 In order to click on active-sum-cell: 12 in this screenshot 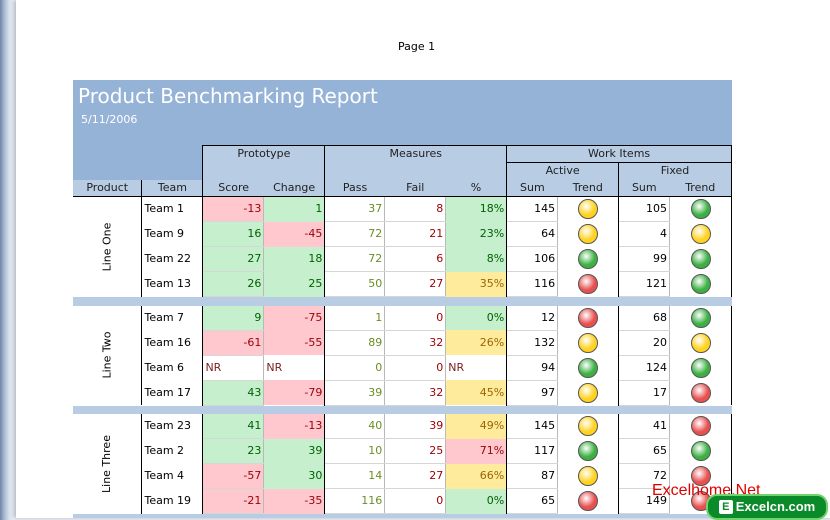, I will do `click(532, 318)`.